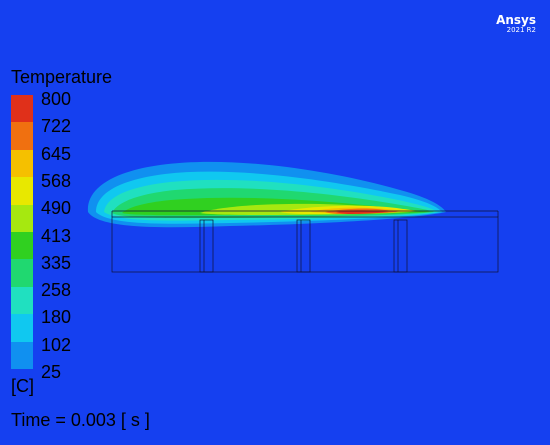  I want to click on legend-value-label: 490, so click(56, 208).